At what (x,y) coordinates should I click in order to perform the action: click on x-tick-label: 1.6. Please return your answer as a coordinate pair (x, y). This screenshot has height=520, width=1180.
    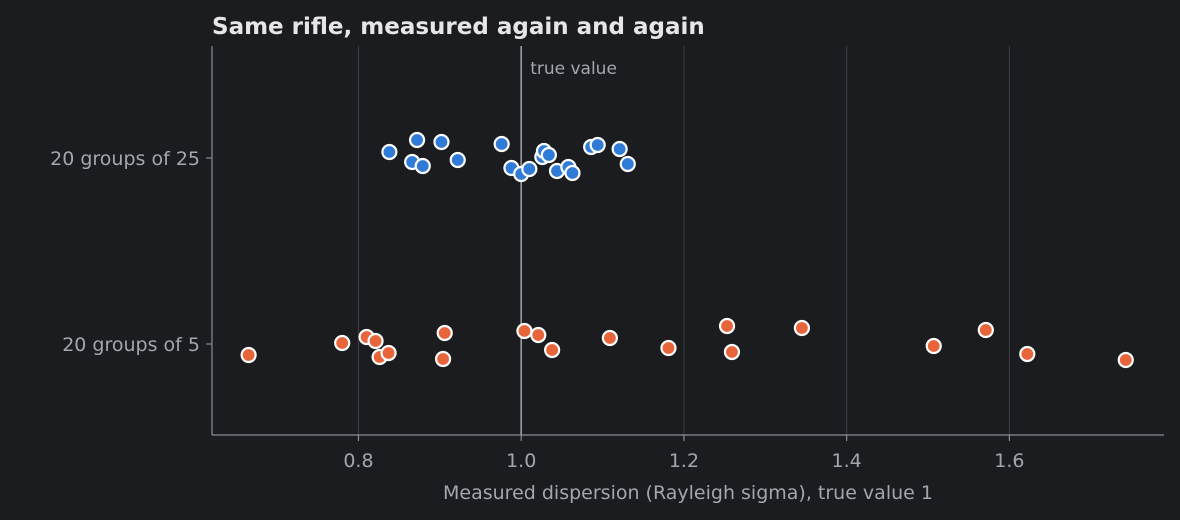
    Looking at the image, I should click on (1009, 461).